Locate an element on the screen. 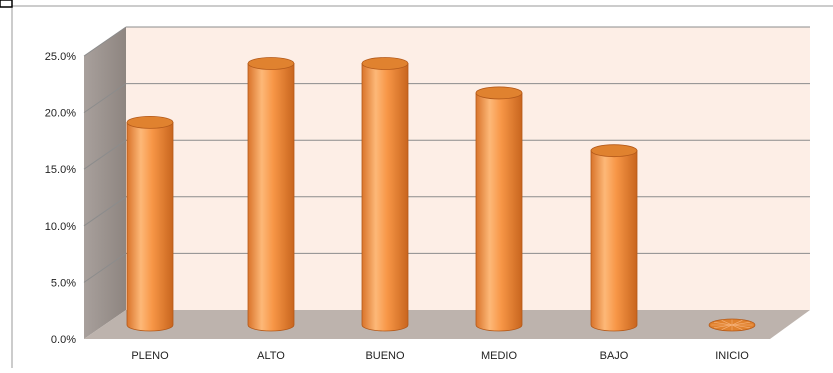 The image size is (833, 373). y-tick-label: 25.0% is located at coordinates (60, 57).